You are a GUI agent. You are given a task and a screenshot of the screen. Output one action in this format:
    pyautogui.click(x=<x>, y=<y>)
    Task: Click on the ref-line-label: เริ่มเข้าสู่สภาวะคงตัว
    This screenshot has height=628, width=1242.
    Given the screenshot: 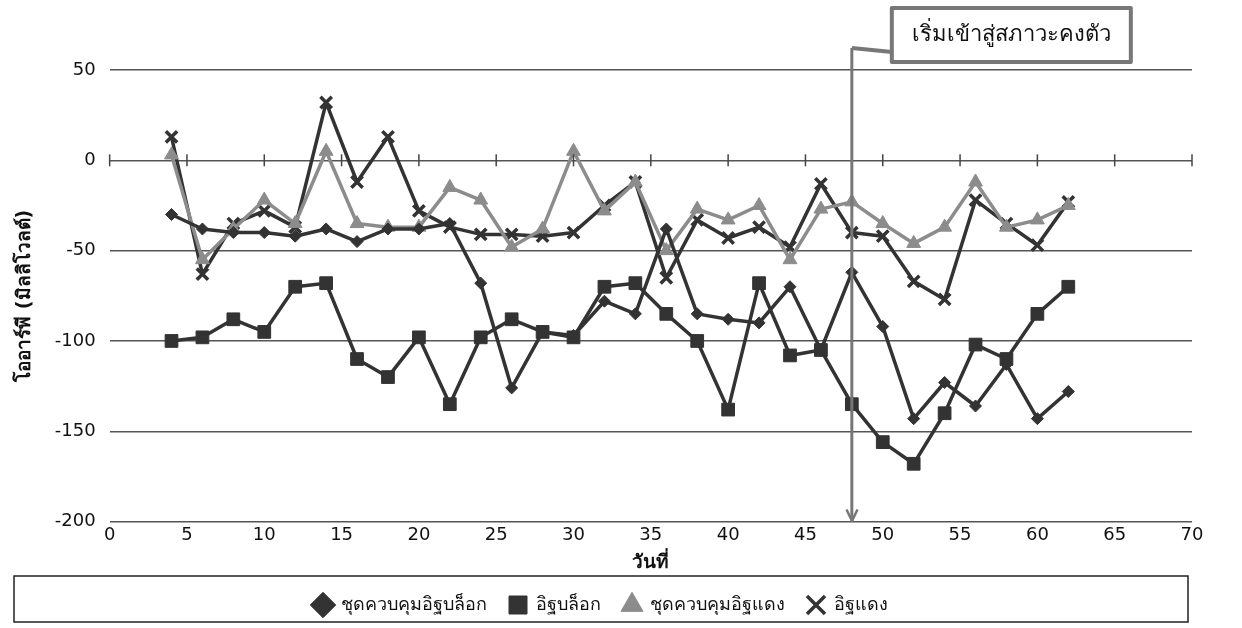 What is the action you would take?
    pyautogui.click(x=1011, y=32)
    